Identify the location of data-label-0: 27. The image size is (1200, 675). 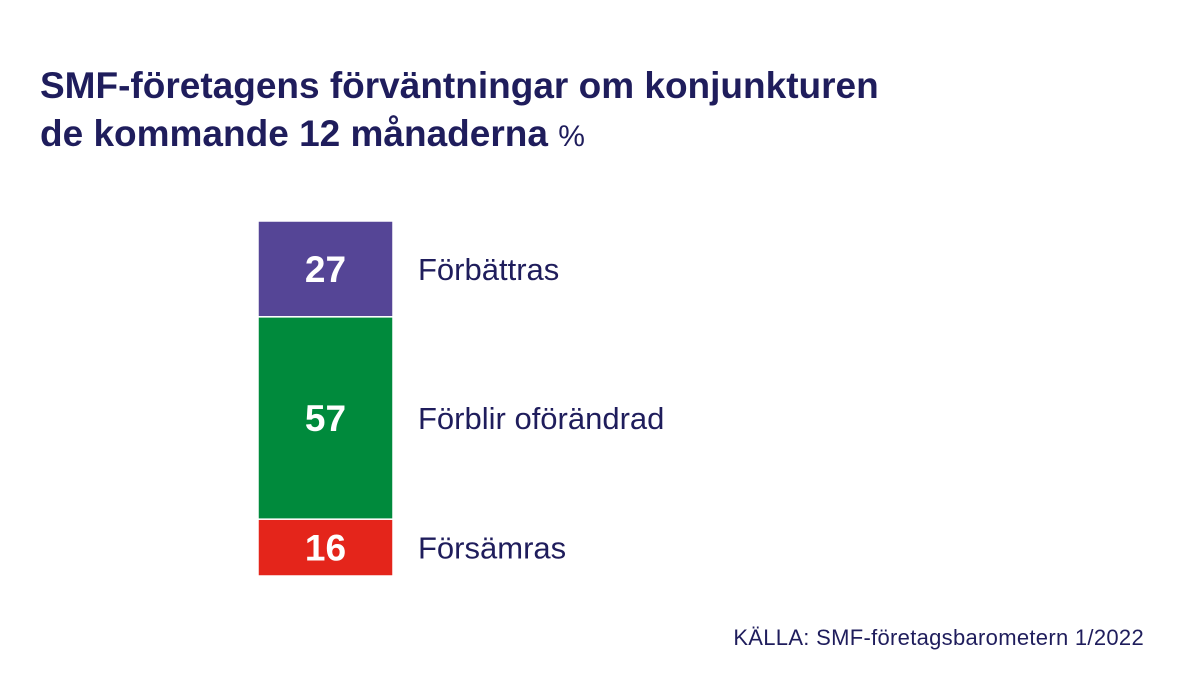
(325, 269).